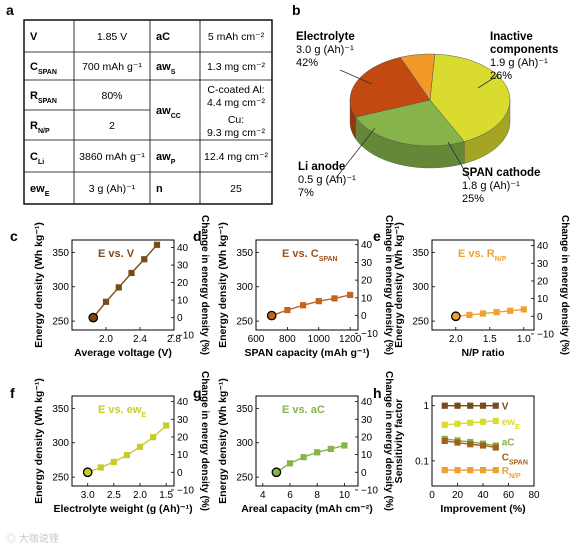  What do you see at coordinates (236, 133) in the screenshot?
I see `table-param-value: 9.3 mg cm⁻²` at bounding box center [236, 133].